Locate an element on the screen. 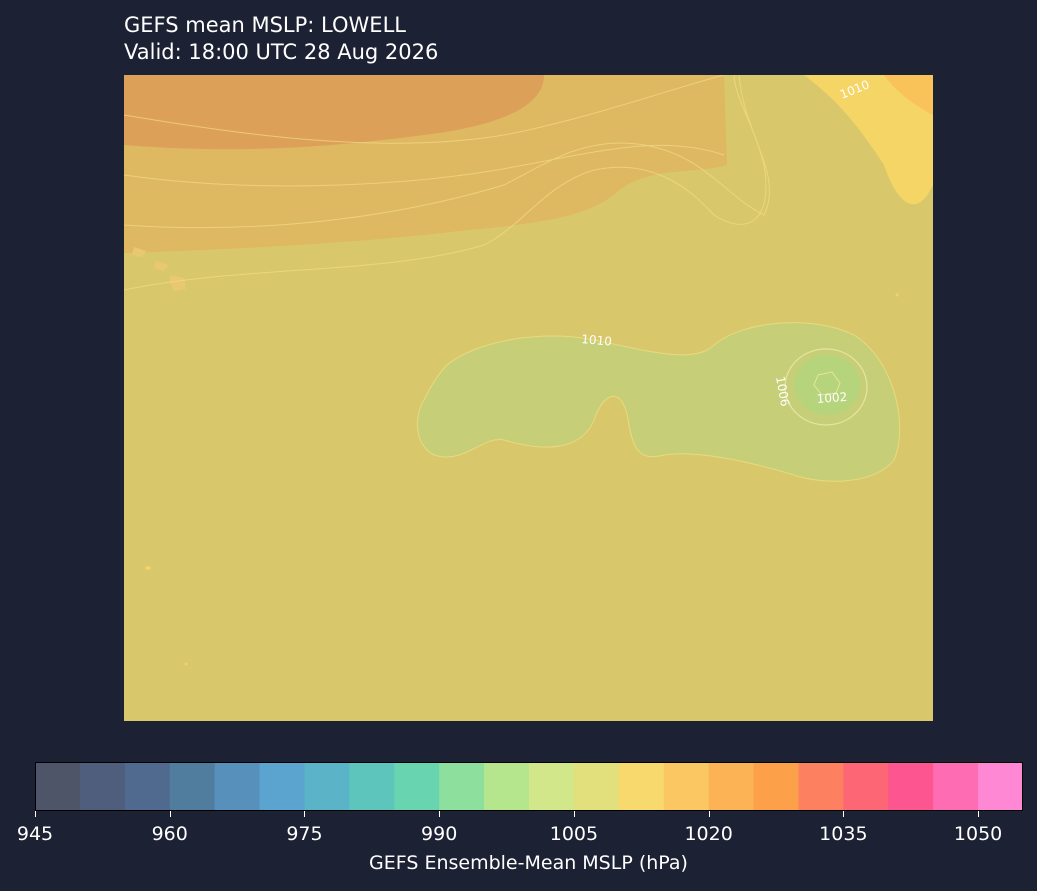 The width and height of the screenshot is (1037, 891). colorbar is located at coordinates (529, 786).